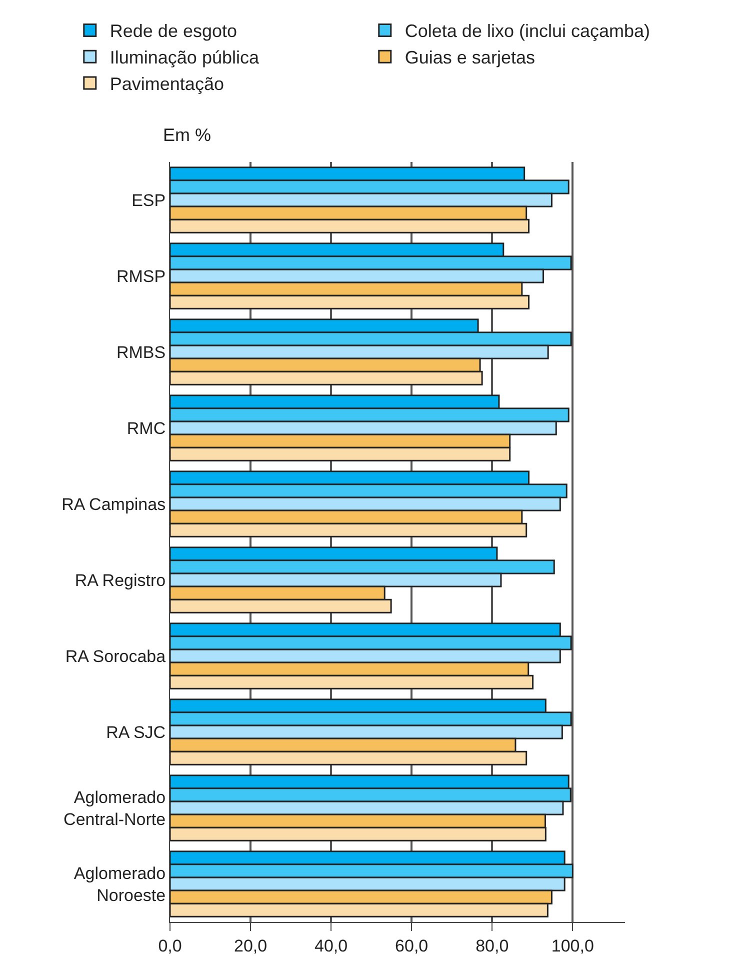 The height and width of the screenshot is (967, 755). I want to click on y-tick-label: RA Sorocaba, so click(115, 656).